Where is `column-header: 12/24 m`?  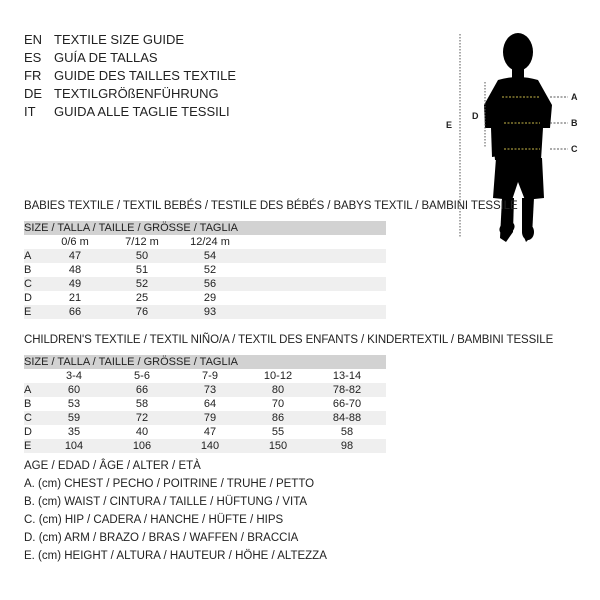 column-header: 12/24 m is located at coordinates (210, 242).